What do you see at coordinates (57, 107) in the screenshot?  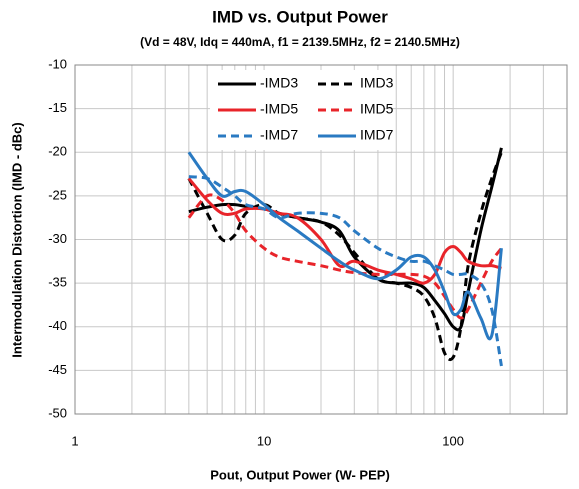 I see `y-tick-label: -15` at bounding box center [57, 107].